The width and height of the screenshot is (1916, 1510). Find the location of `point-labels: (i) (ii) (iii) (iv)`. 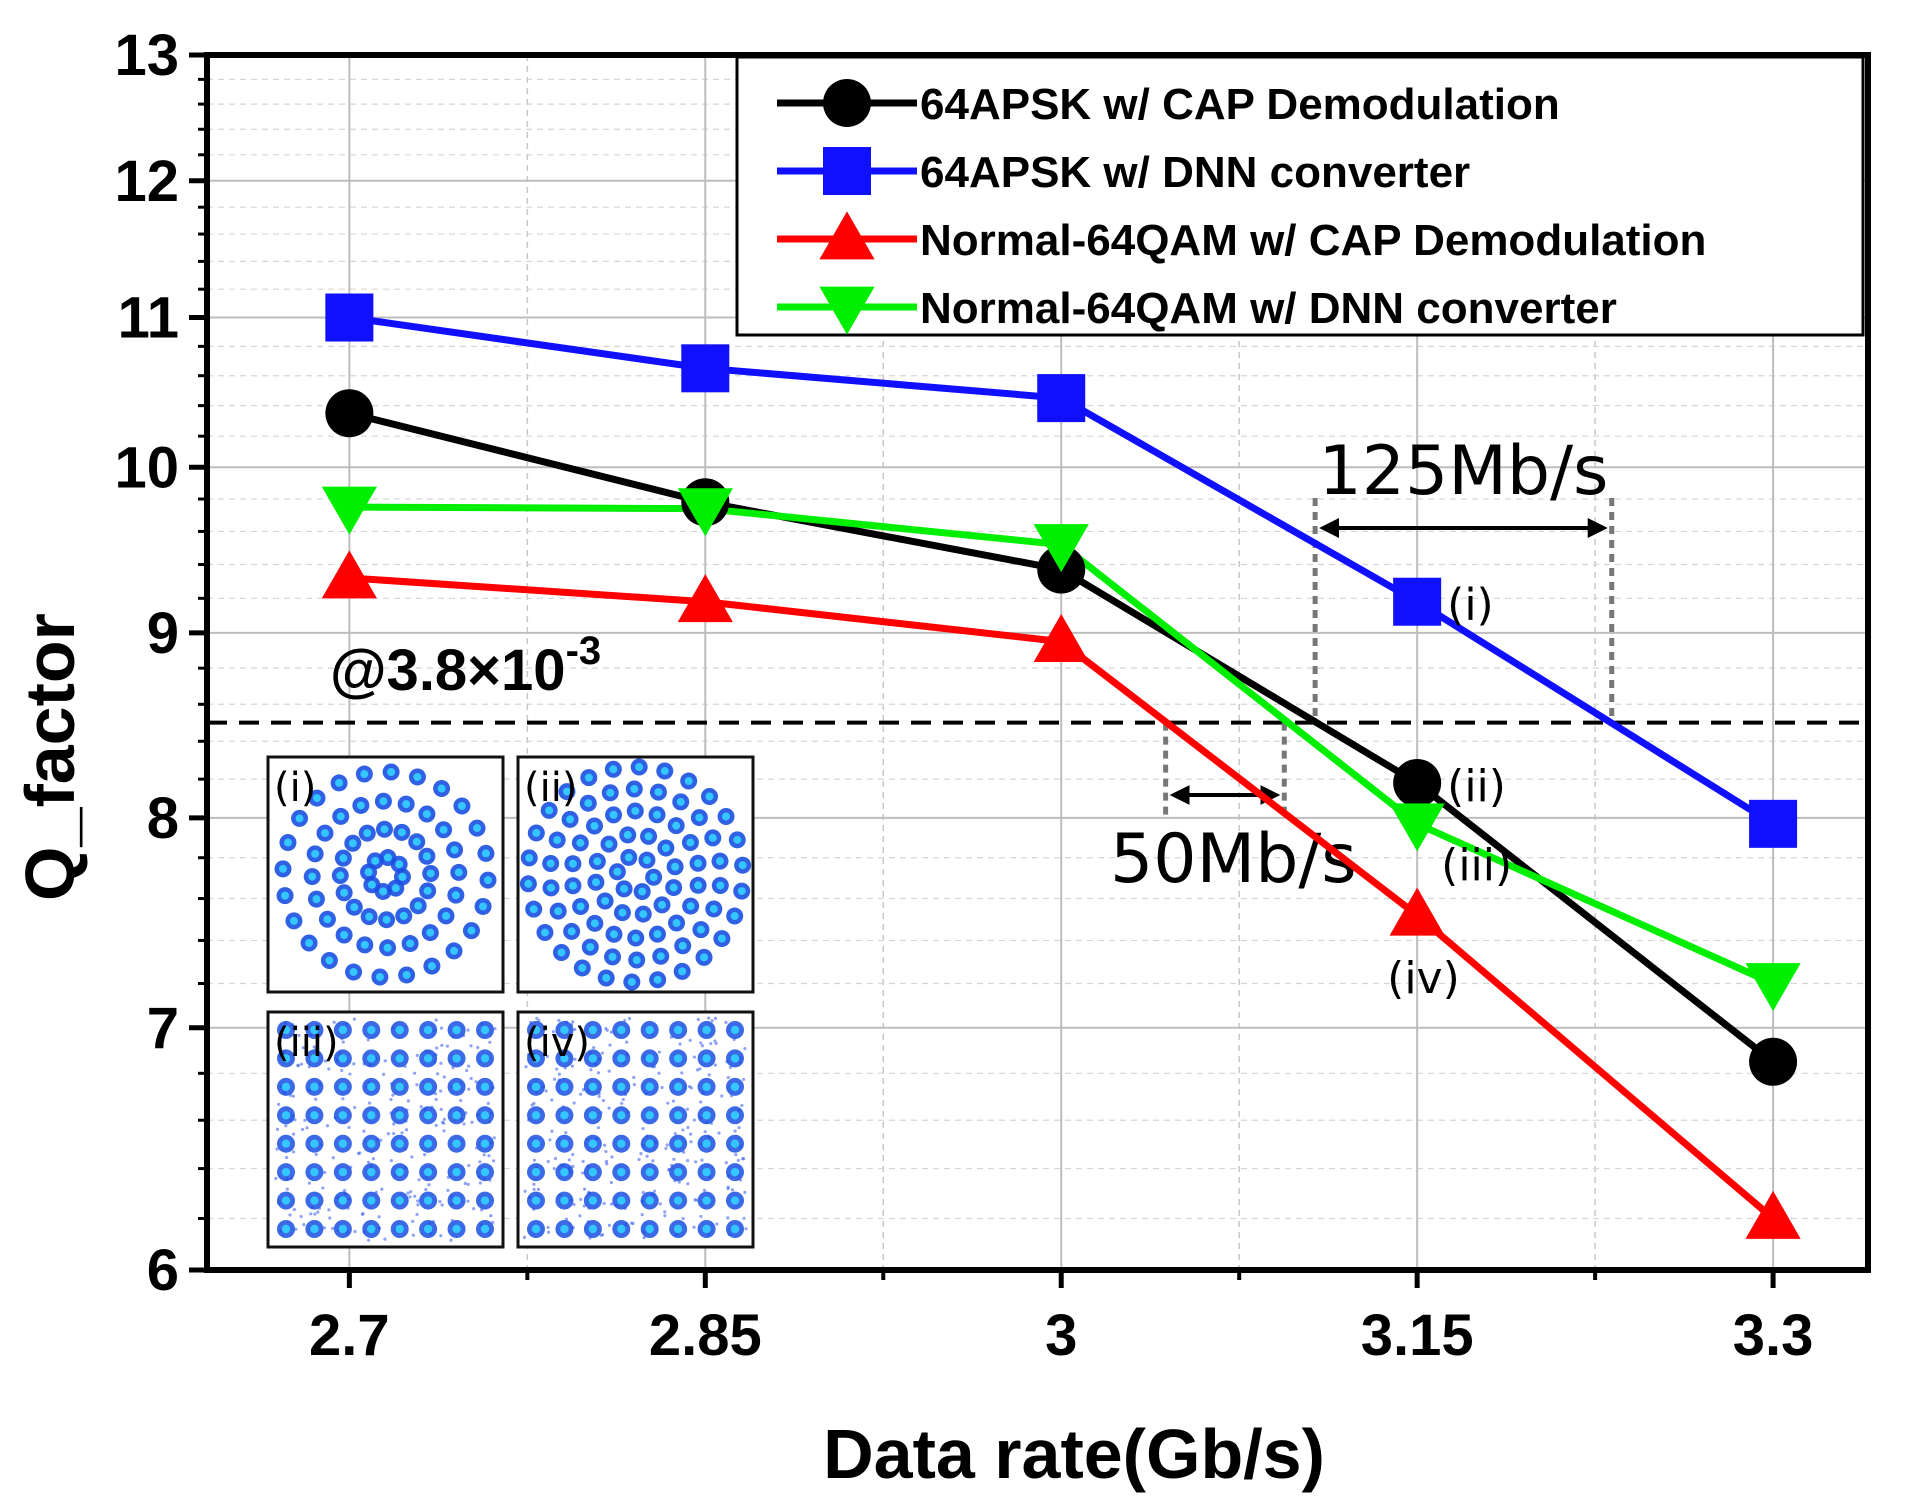

point-labels: (i) (ii) (iii) (iv) is located at coordinates (1449, 792).